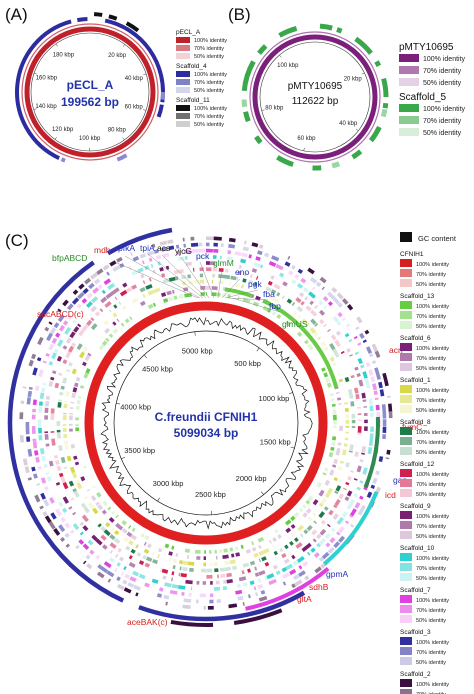 Image resolution: width=474 pixels, height=694 pixels. What do you see at coordinates (431, 495) in the screenshot?
I see `legend-item: 50% identity` at bounding box center [431, 495].